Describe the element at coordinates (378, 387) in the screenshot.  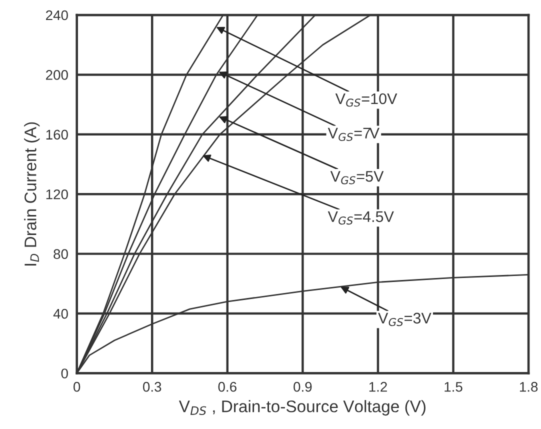
I see `x-tick-label: 1.2` at that location.